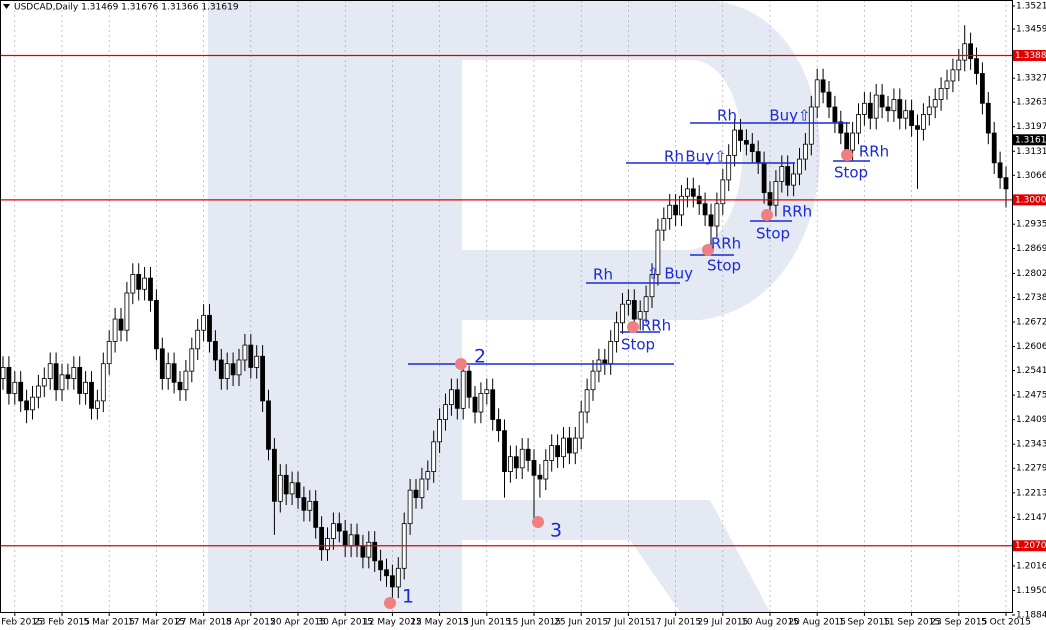  I want to click on annotation: RRh, so click(874, 152).